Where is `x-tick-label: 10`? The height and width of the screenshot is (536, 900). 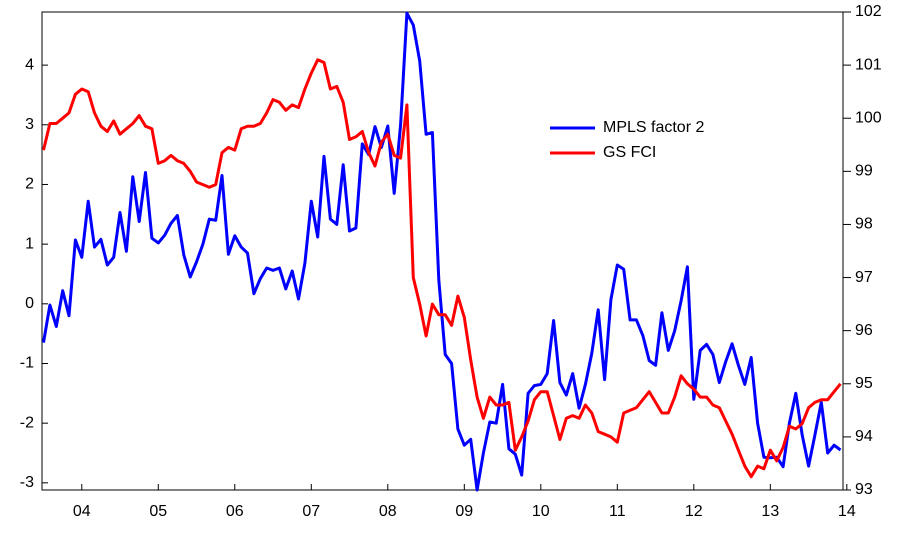 x-tick-label: 10 is located at coordinates (541, 511).